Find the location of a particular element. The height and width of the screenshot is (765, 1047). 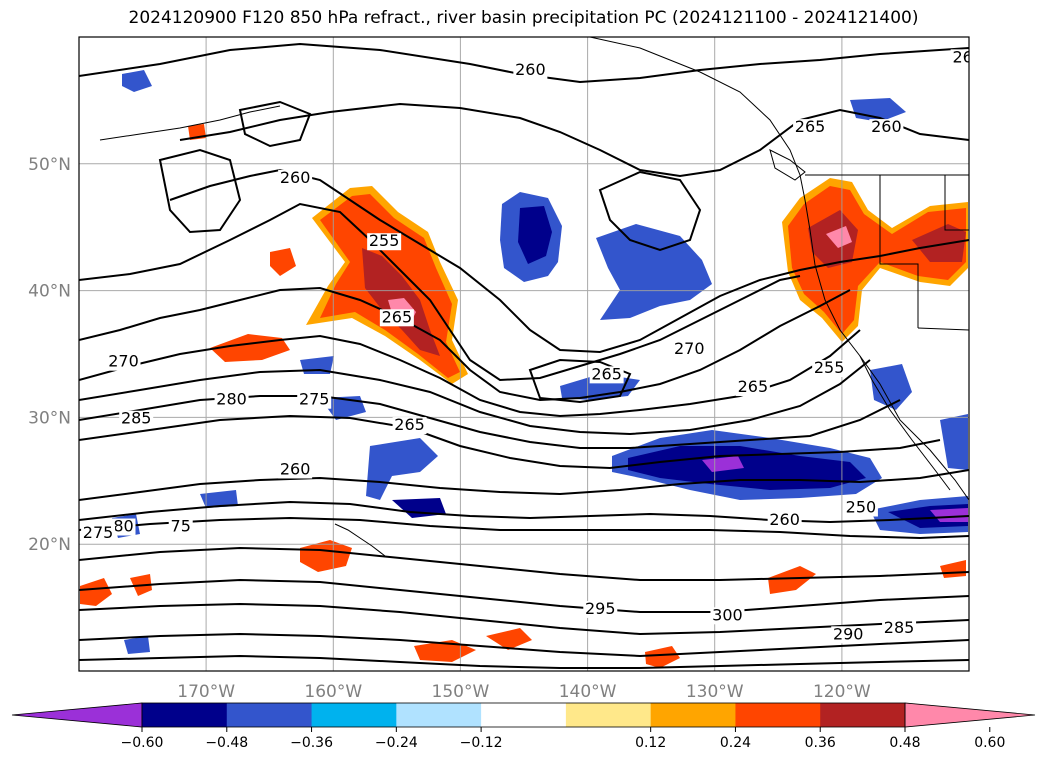

x-tick-label: 130°W is located at coordinates (715, 692).